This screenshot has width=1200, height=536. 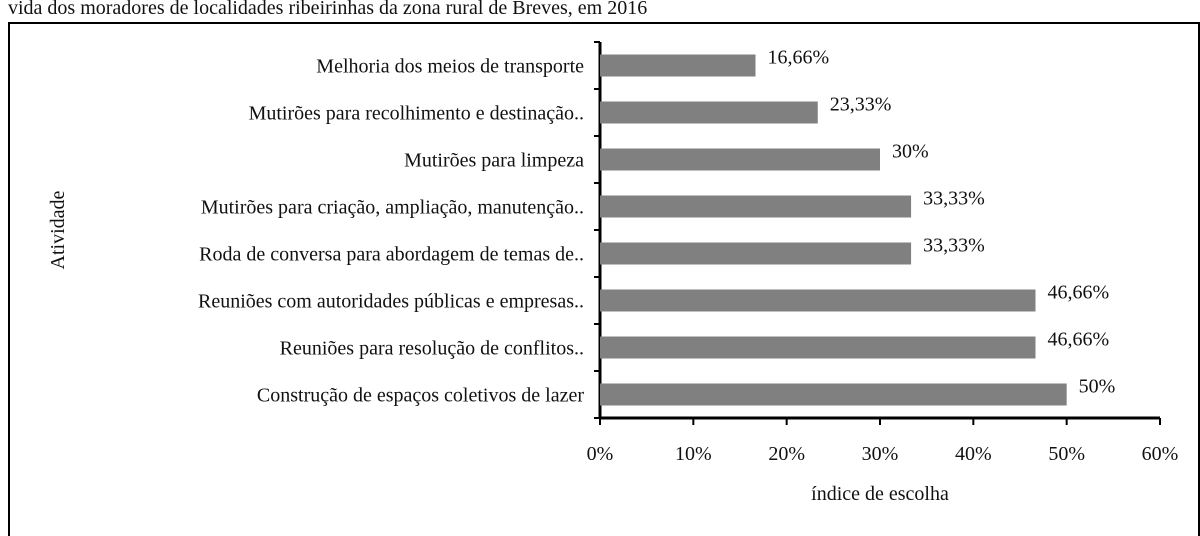 What do you see at coordinates (910, 152) in the screenshot?
I see `data-label: 30%` at bounding box center [910, 152].